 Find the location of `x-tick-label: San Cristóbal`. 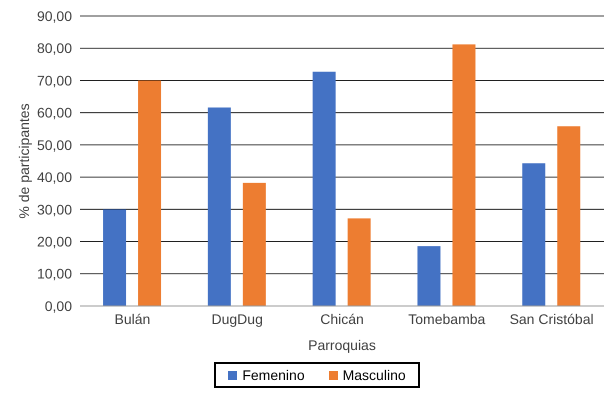

x-tick-label: San Cristóbal is located at coordinates (552, 318).